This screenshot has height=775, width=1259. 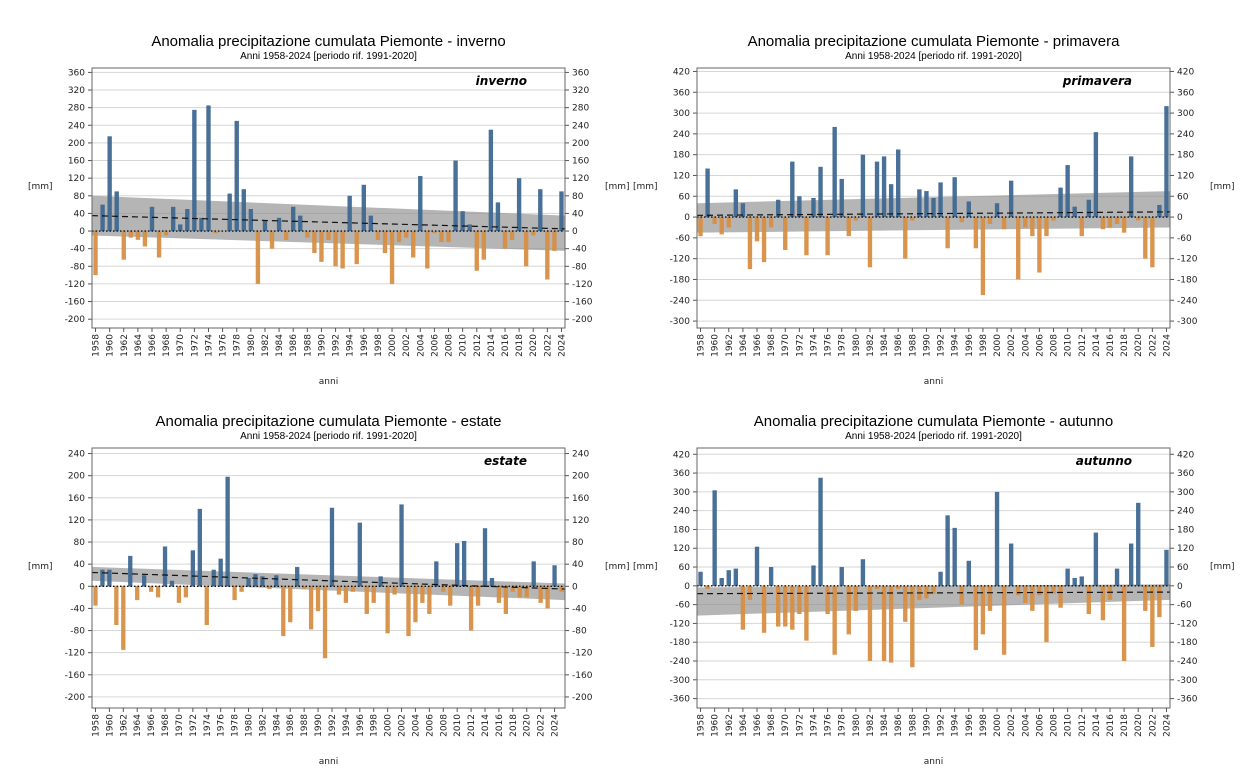 What do you see at coordinates (786, 725) in the screenshot?
I see `x-tick-label: 1970` at bounding box center [786, 725].